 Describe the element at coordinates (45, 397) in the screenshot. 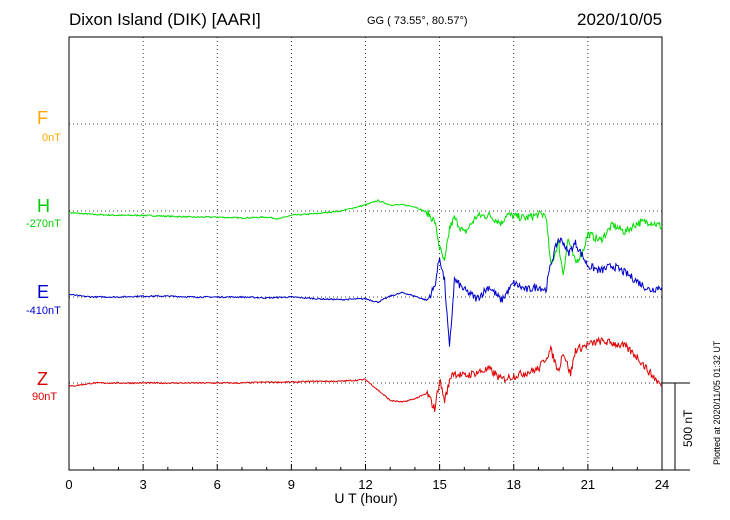

I see `channel-z-base: 90nT` at that location.